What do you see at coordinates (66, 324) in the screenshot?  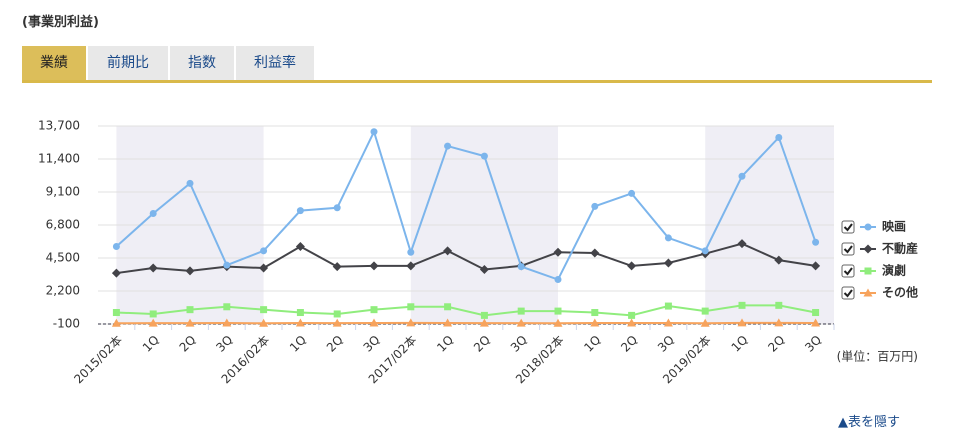 I see `y-tick-label: -100` at bounding box center [66, 324].